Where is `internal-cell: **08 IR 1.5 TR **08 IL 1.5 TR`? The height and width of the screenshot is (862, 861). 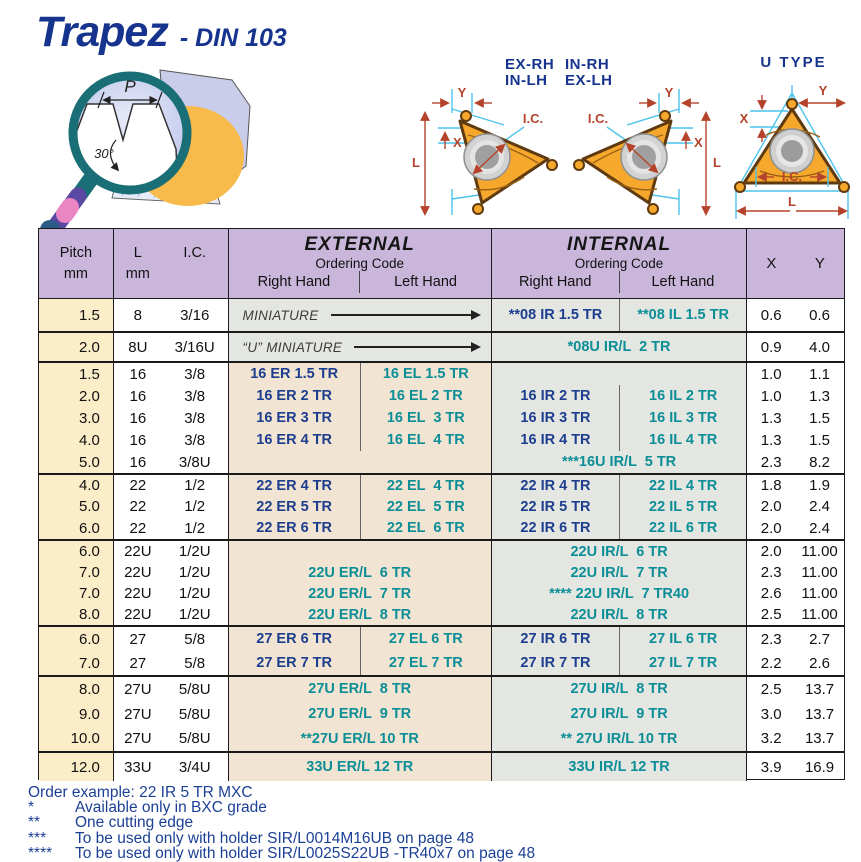 internal-cell: **08 IR 1.5 TR **08 IL 1.5 TR is located at coordinates (619, 315).